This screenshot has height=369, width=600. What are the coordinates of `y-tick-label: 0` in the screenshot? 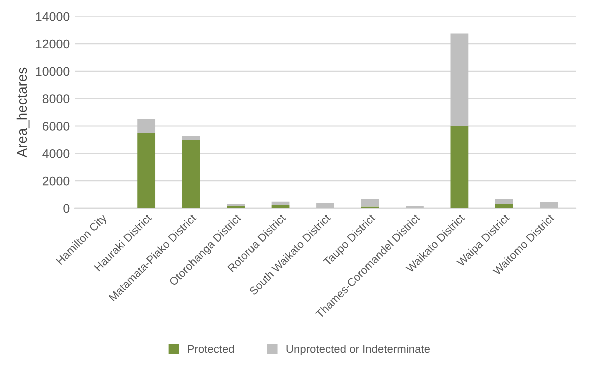 It's located at (67, 209).